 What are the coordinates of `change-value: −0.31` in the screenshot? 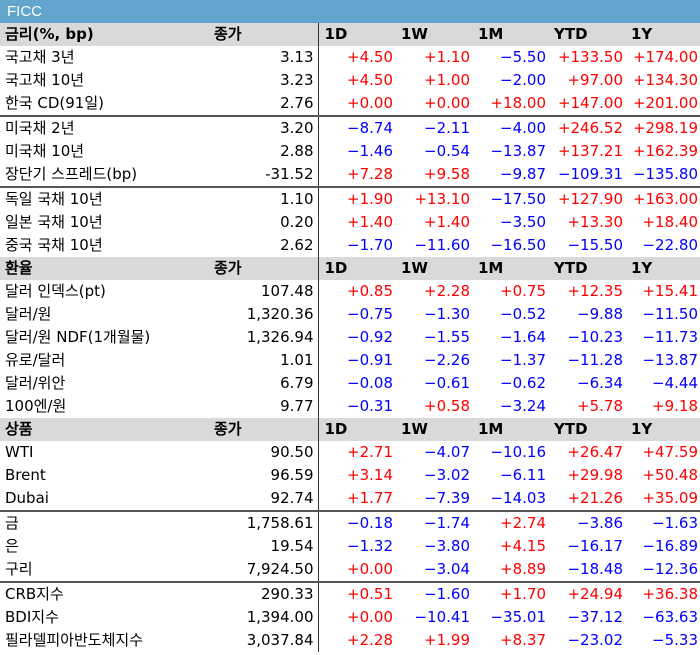 It's located at (370, 406).